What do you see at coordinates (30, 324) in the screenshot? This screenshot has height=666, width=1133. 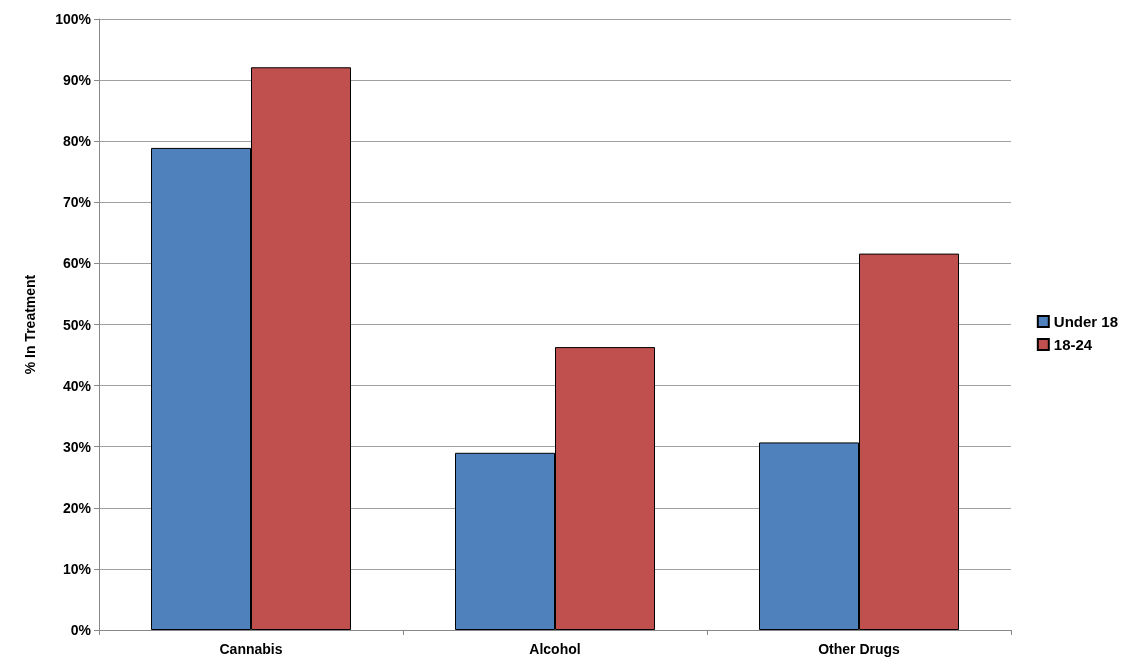 I see `y-axis-title: % In Treatment` at bounding box center [30, 324].